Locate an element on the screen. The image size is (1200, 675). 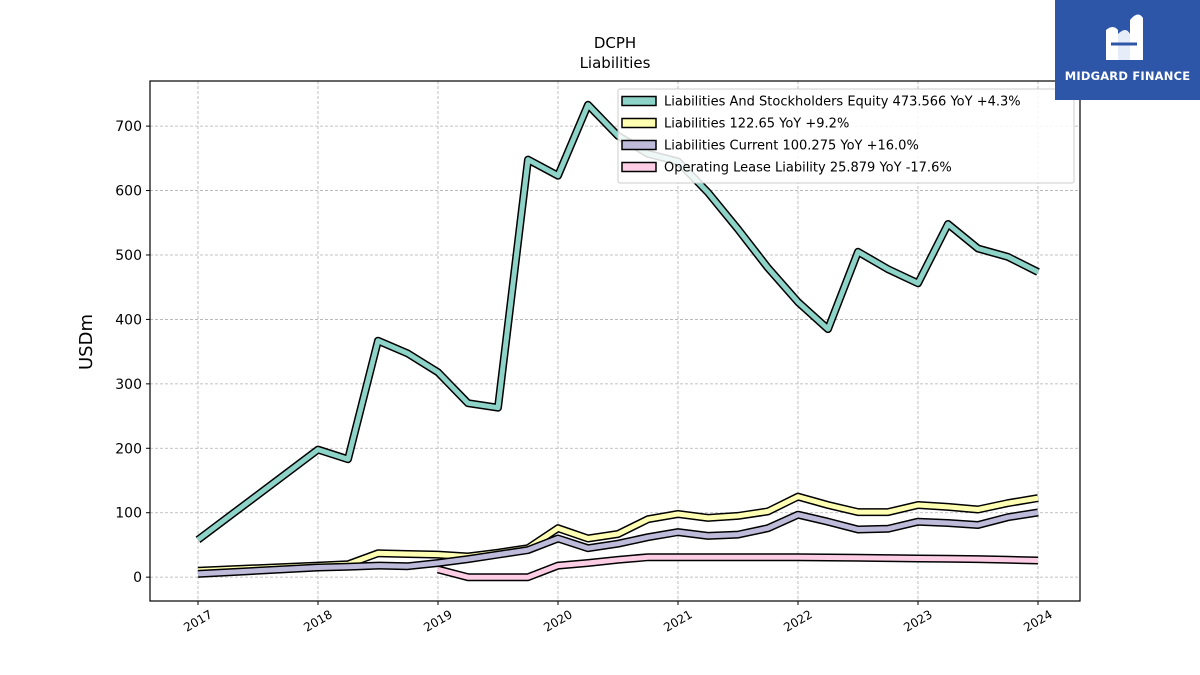
x-tick-label: 2022 is located at coordinates (797, 620).